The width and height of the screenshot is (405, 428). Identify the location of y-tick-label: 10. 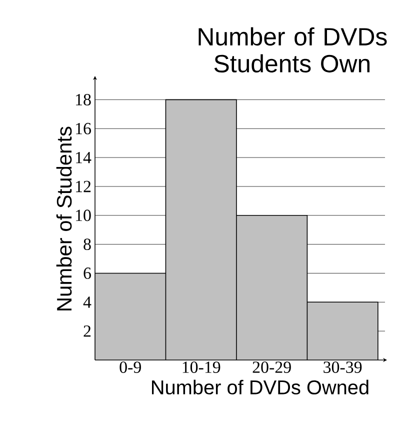
(83, 216).